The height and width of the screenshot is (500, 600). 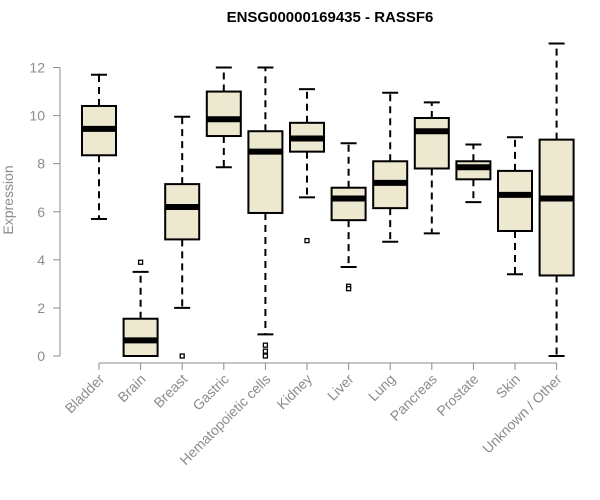 I want to click on x-tick-label: Prostate, so click(x=457, y=395).